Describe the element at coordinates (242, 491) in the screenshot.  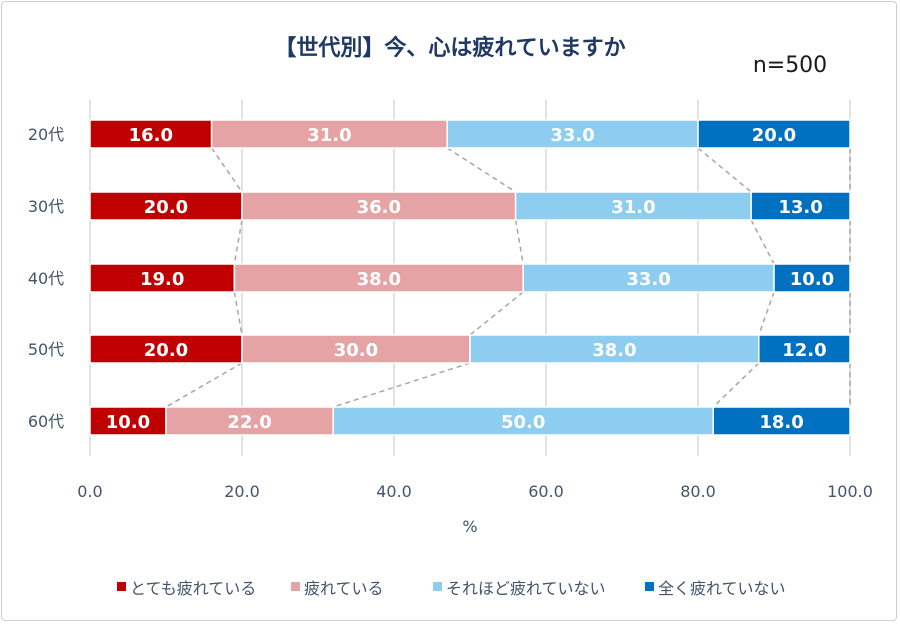
I see `x-tick-label: 20.0` at that location.